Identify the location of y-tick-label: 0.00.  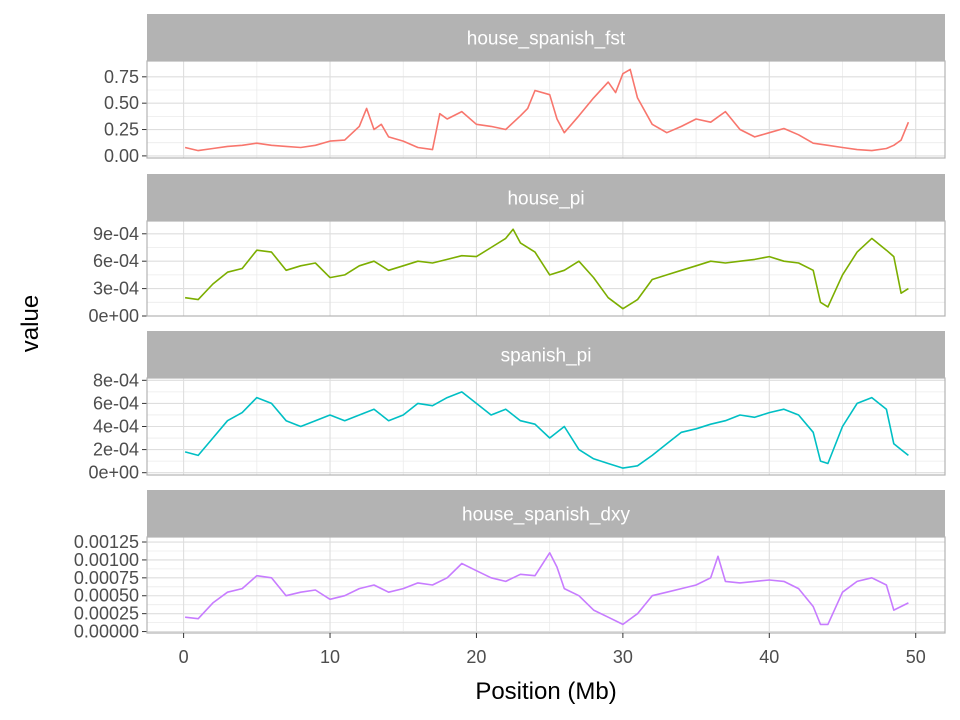
(121, 156).